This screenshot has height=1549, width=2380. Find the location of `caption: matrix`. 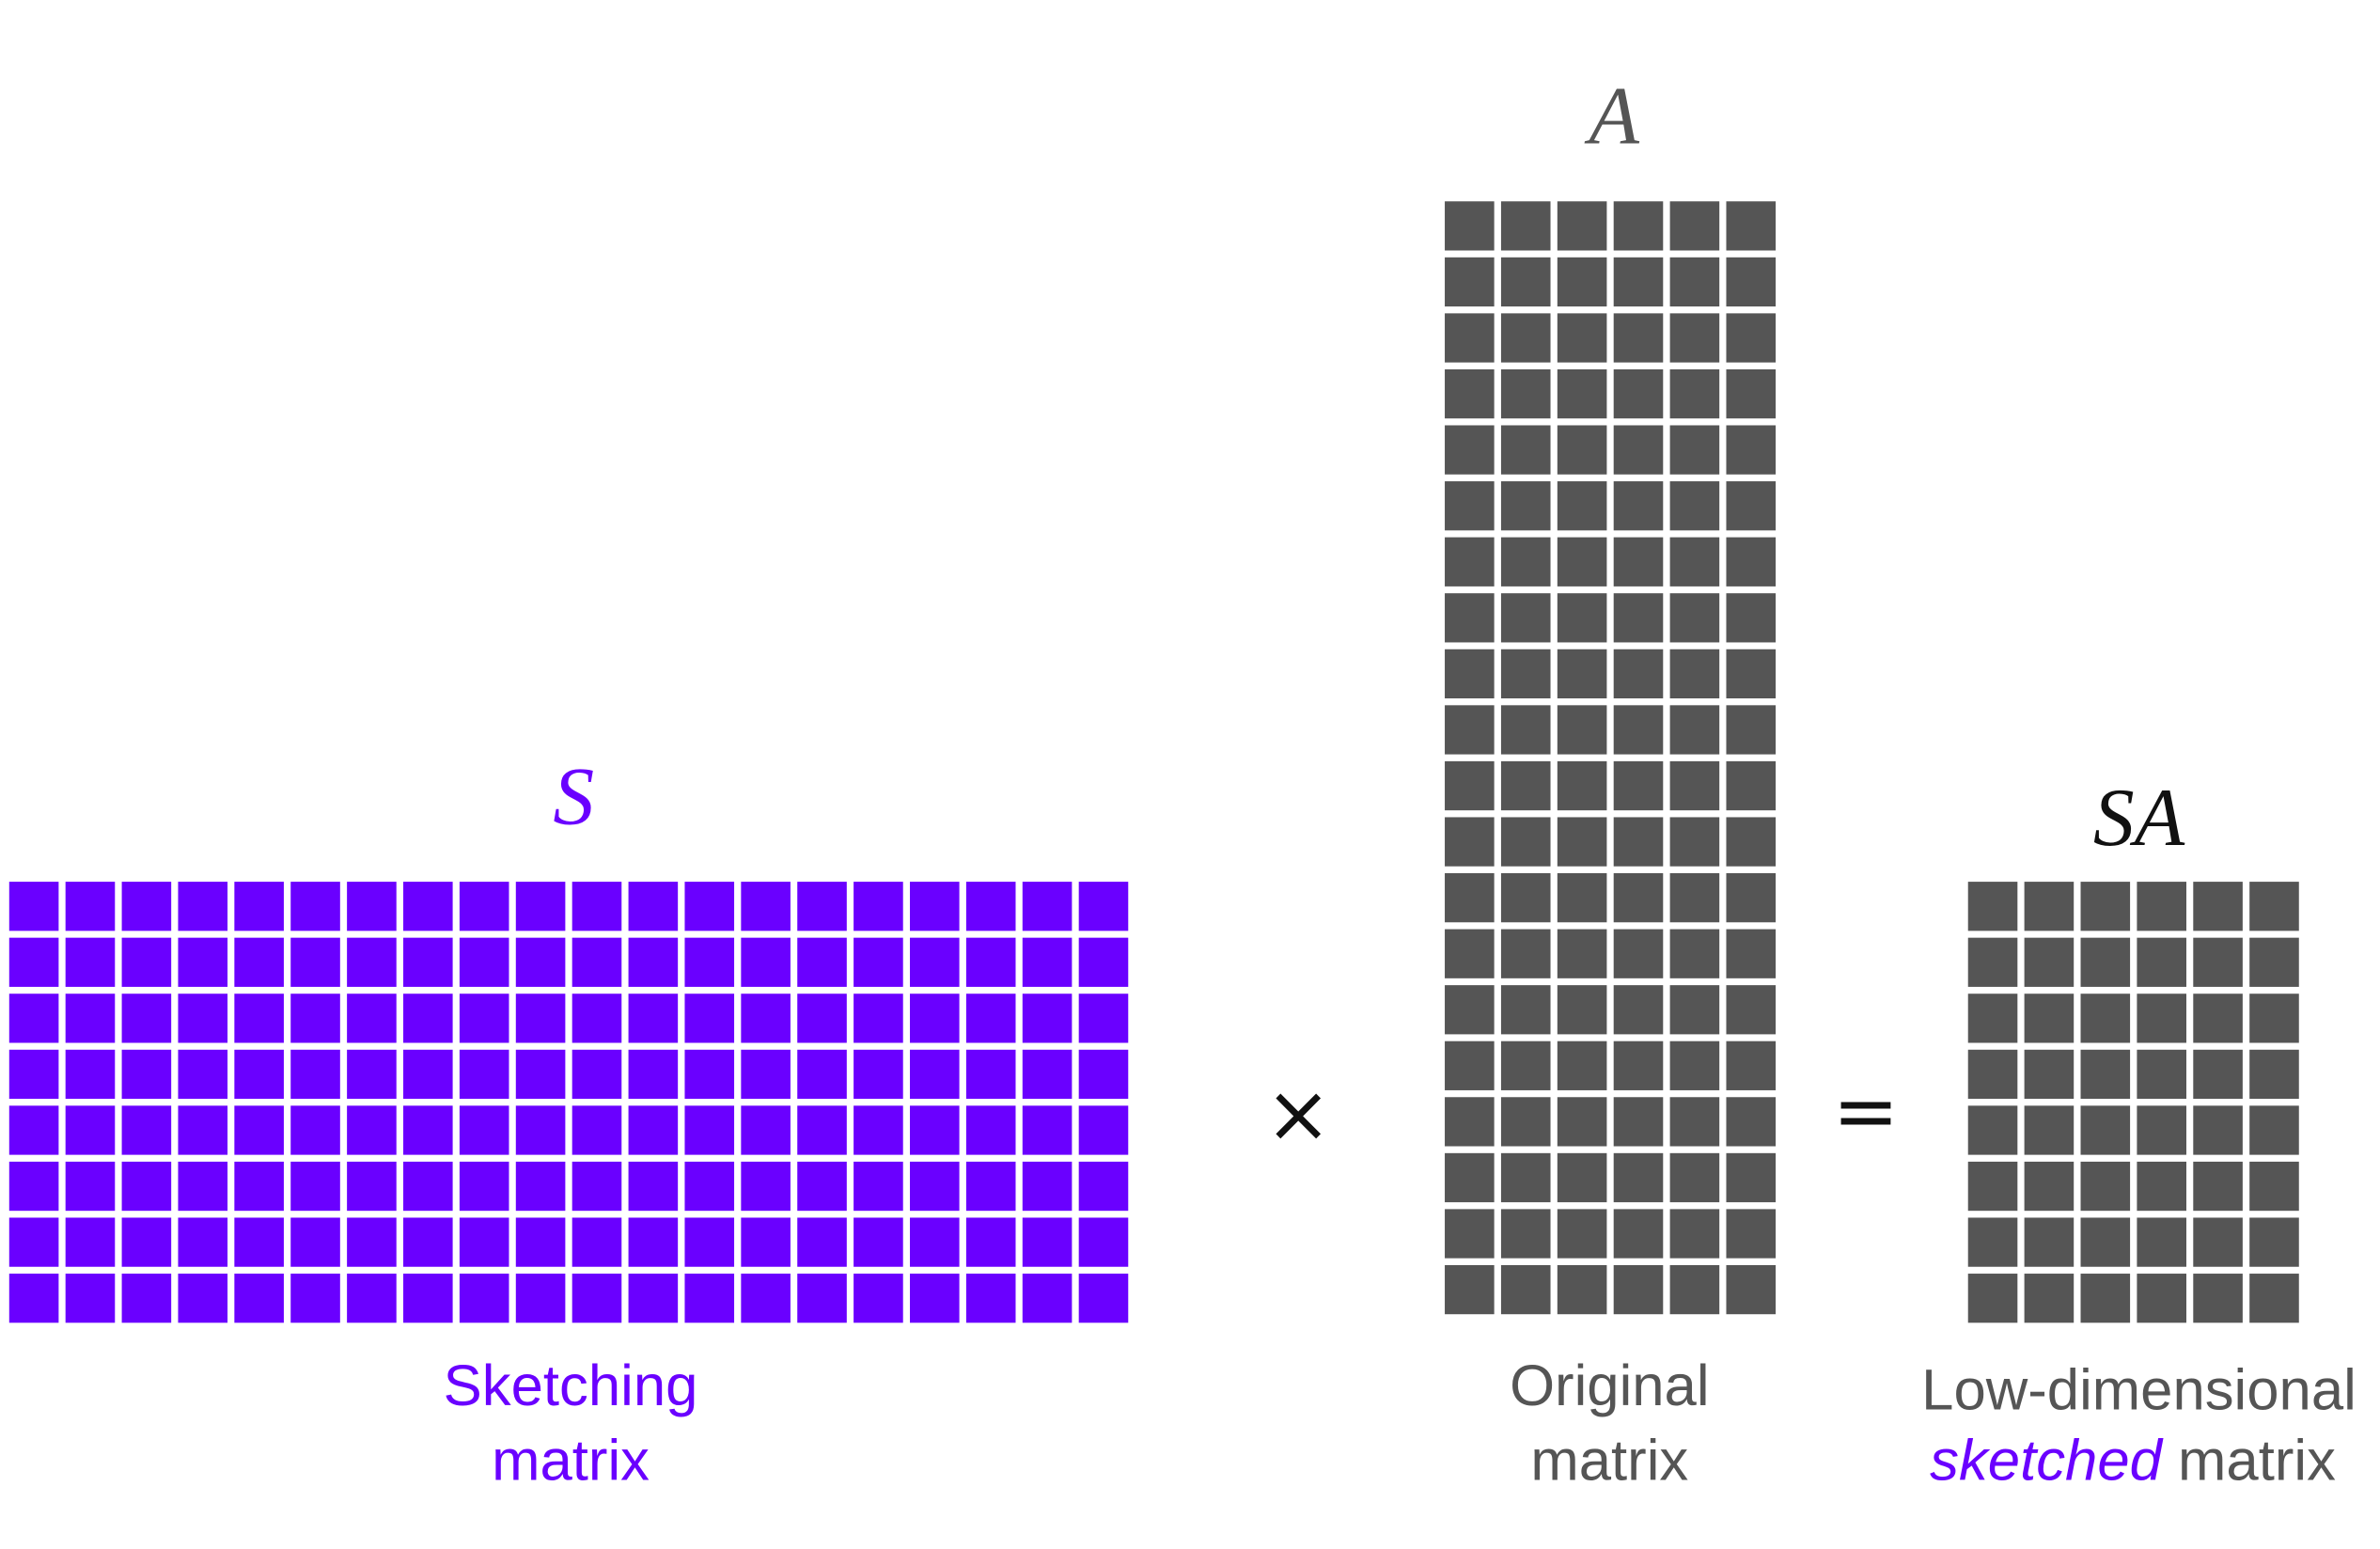

caption: matrix is located at coordinates (1609, 1460).